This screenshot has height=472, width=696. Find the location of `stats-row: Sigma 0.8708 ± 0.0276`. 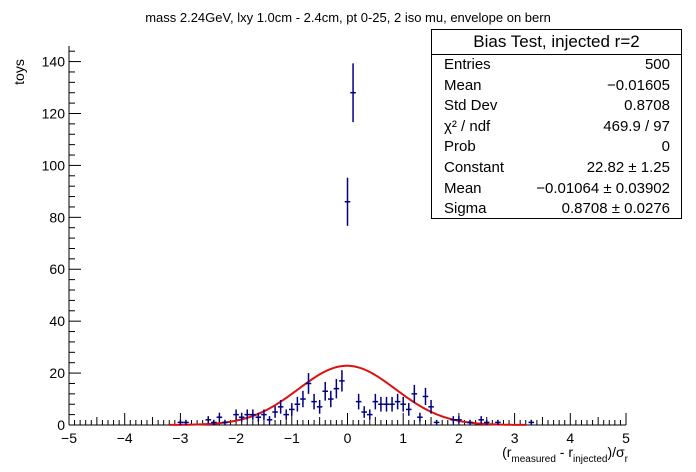

stats-row: Sigma 0.8708 ± 0.0276 is located at coordinates (556, 209).